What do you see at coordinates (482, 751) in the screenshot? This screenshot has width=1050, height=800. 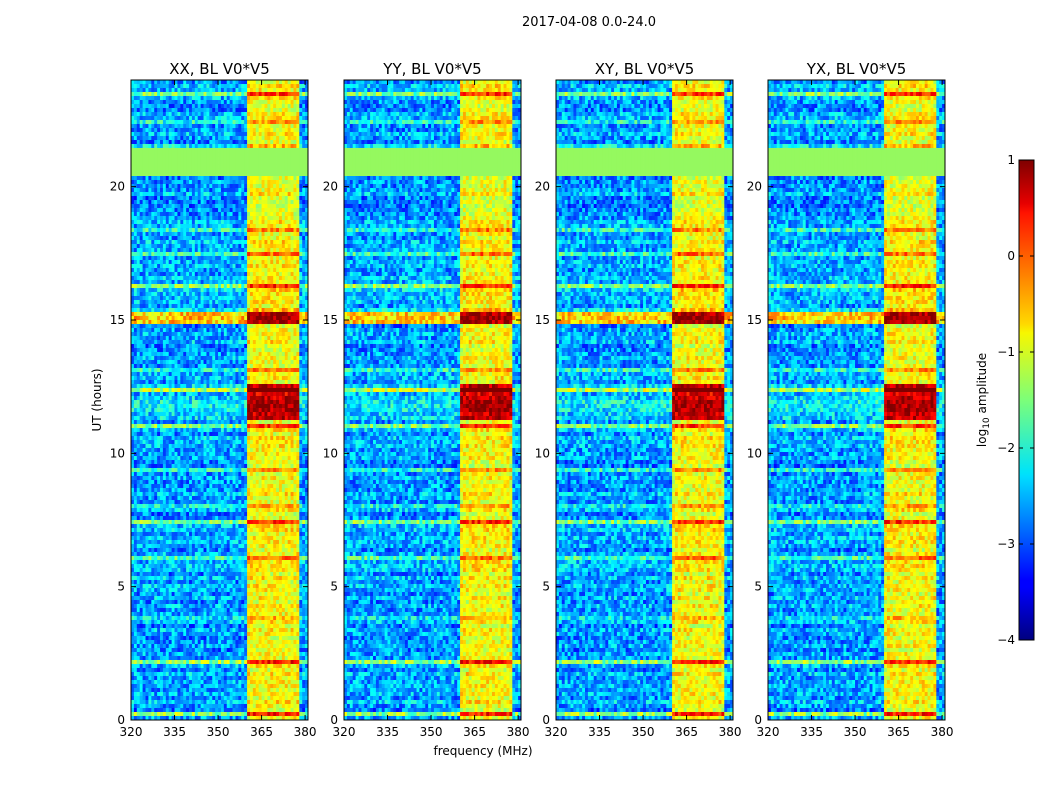 I see `x-axis-label: frequency (MHz)` at bounding box center [482, 751].